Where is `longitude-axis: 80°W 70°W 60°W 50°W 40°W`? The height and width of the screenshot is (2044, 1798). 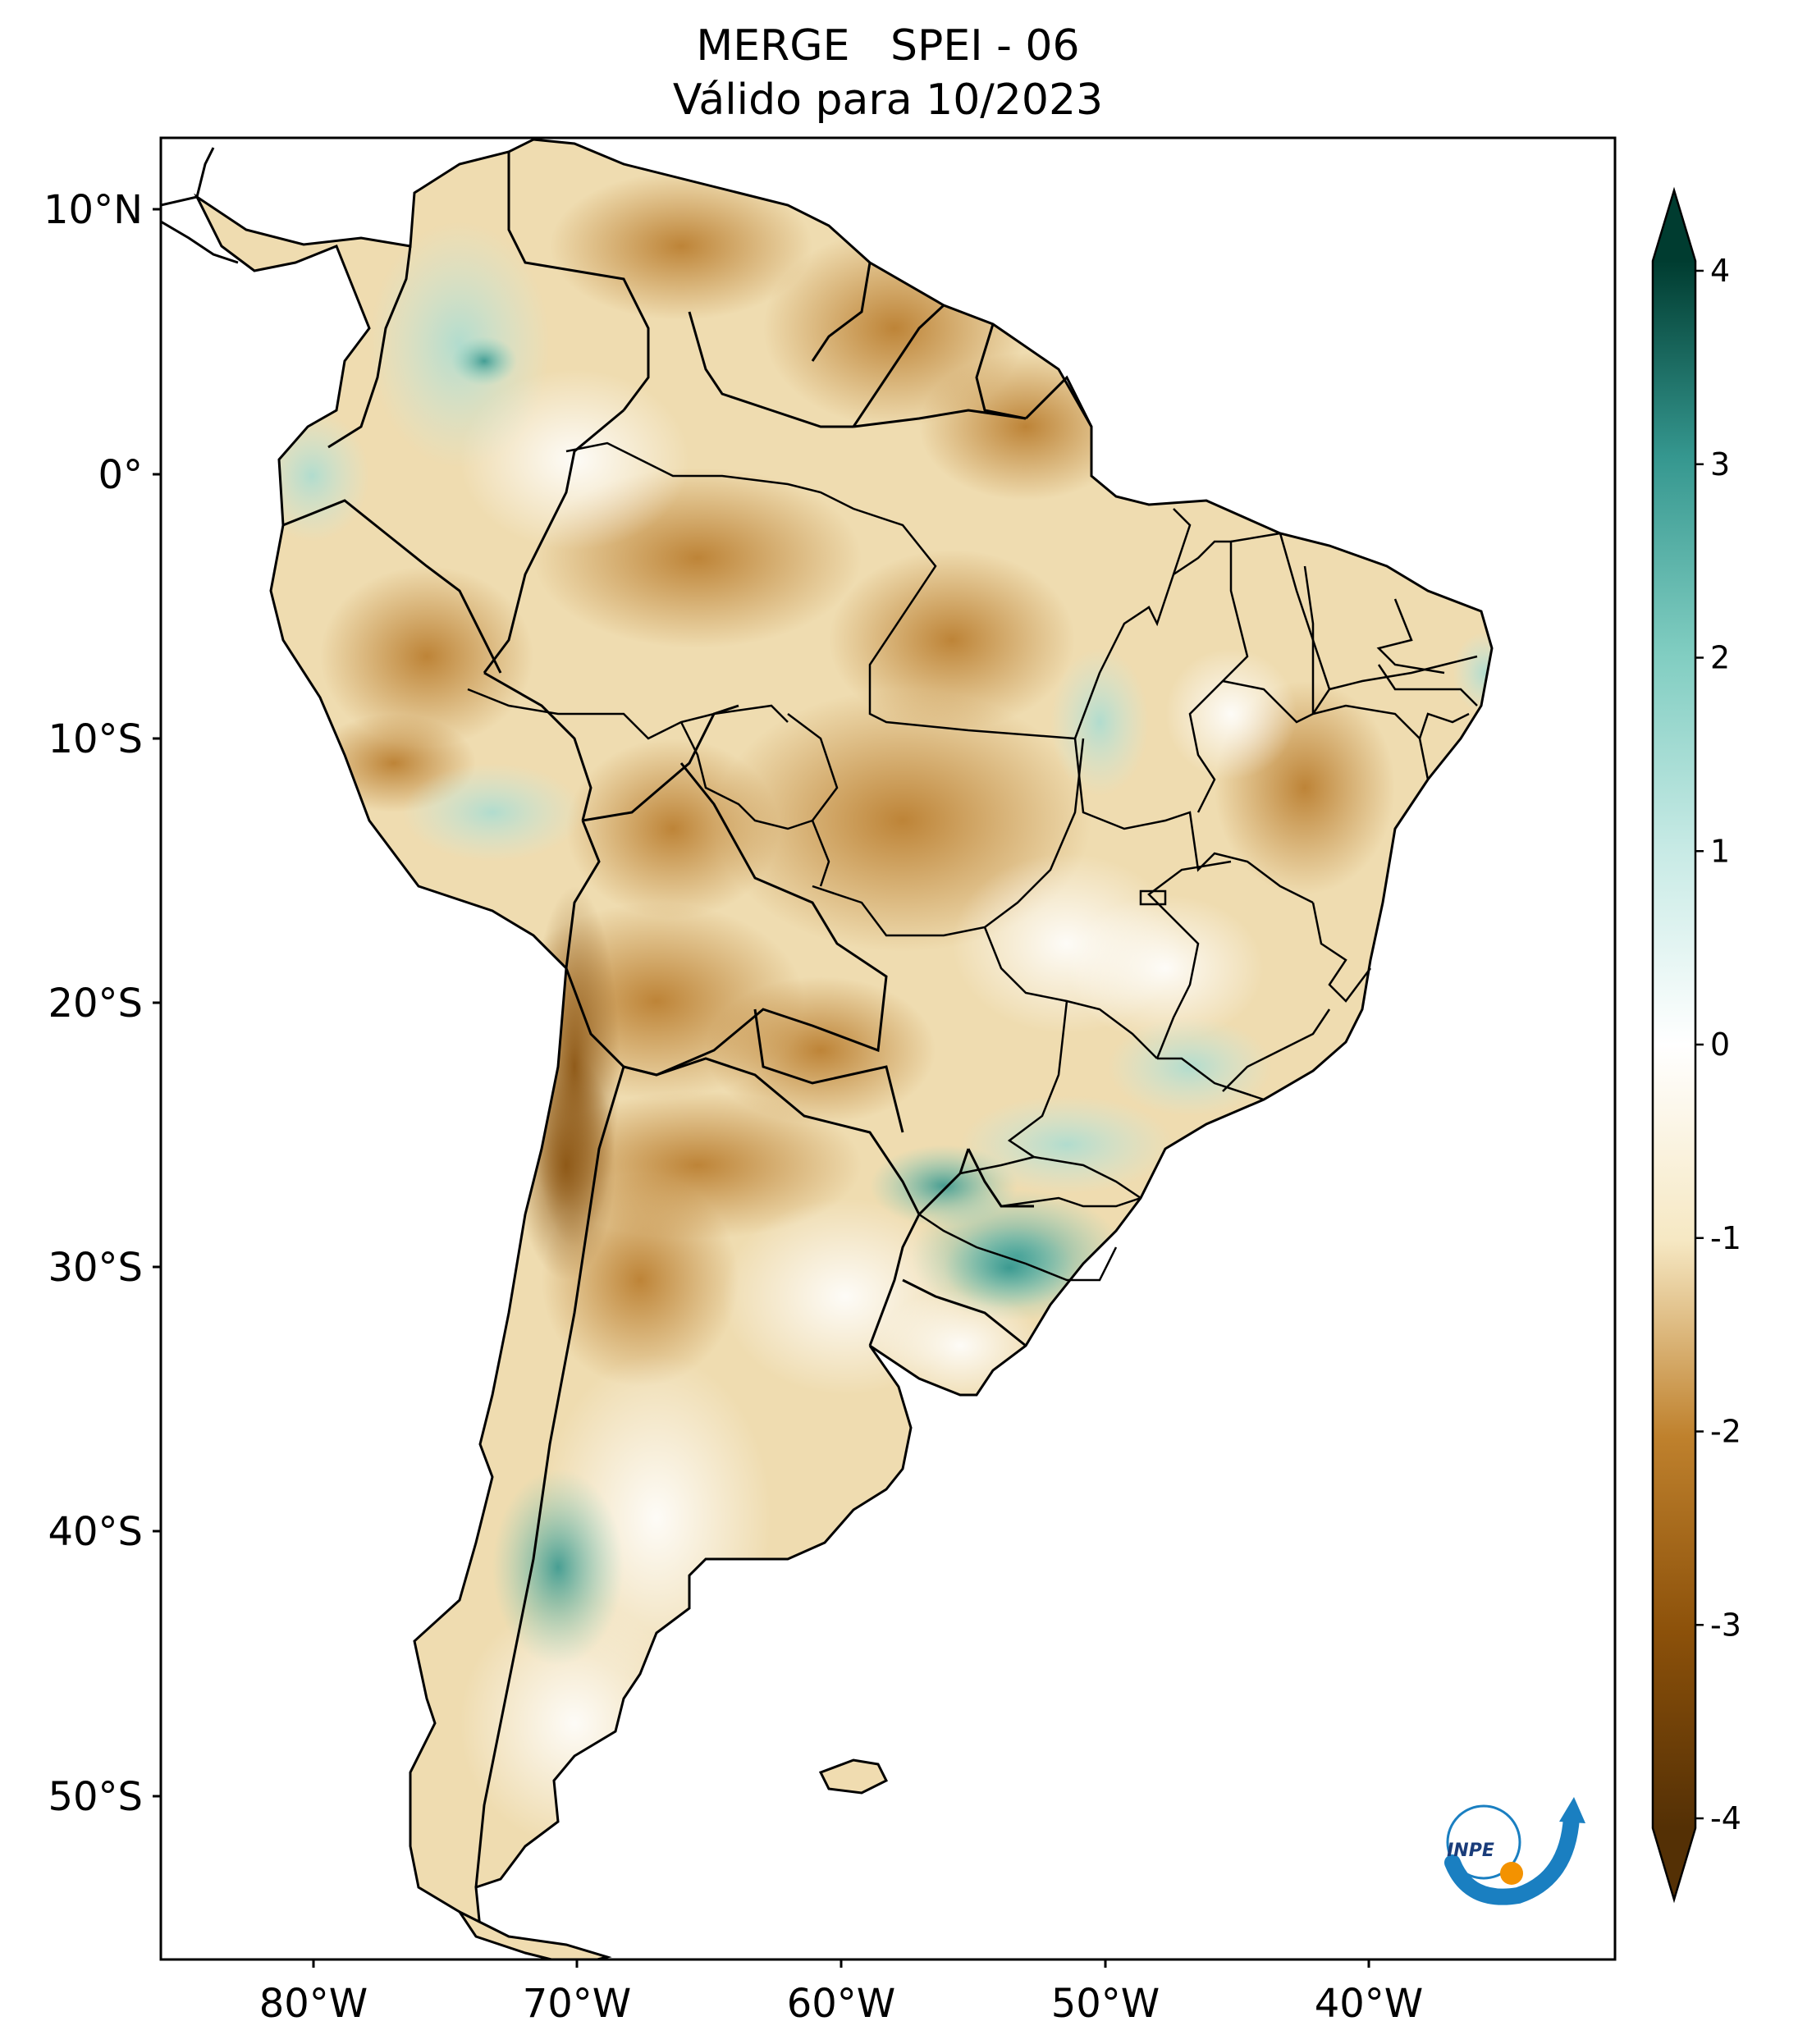
longitude-axis: 80°W 70°W 60°W 50°W 40°W is located at coordinates (841, 1993).